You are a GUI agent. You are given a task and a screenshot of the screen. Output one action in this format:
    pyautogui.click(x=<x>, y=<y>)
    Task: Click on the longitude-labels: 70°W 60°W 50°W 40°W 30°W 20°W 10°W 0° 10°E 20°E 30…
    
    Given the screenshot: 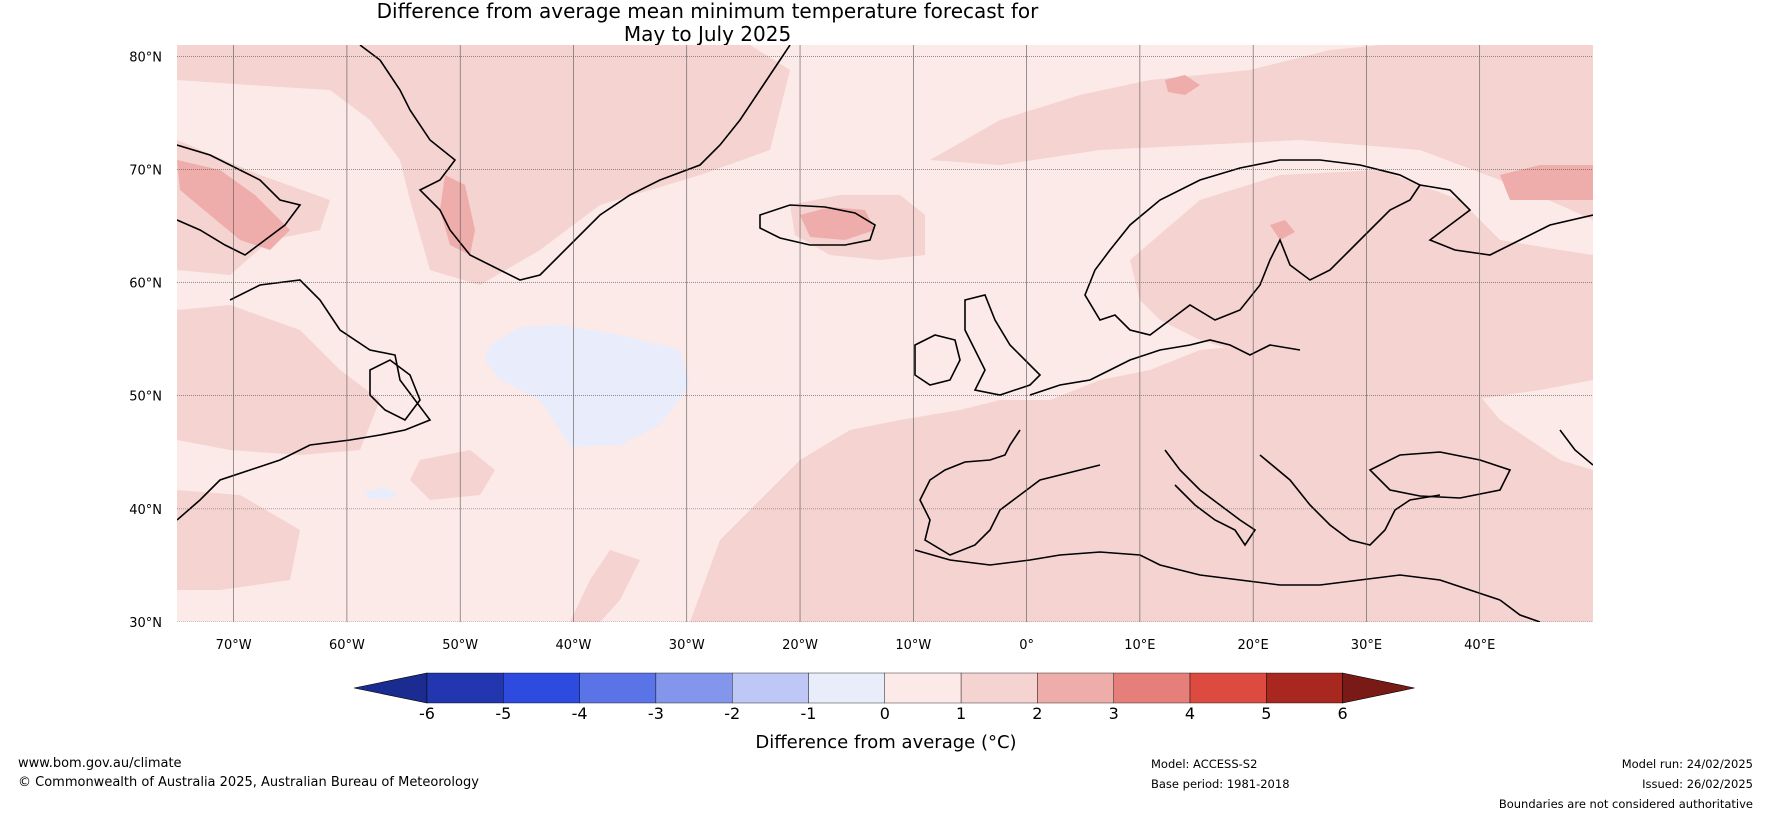 What is the action you would take?
    pyautogui.click(x=856, y=645)
    